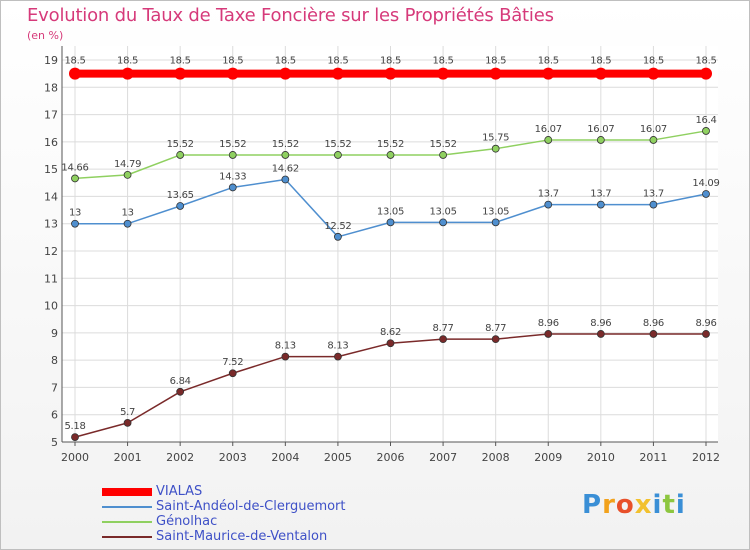 Image resolution: width=750 pixels, height=550 pixels. Describe the element at coordinates (609, 505) in the screenshot. I see `logo-letter: r` at that location.